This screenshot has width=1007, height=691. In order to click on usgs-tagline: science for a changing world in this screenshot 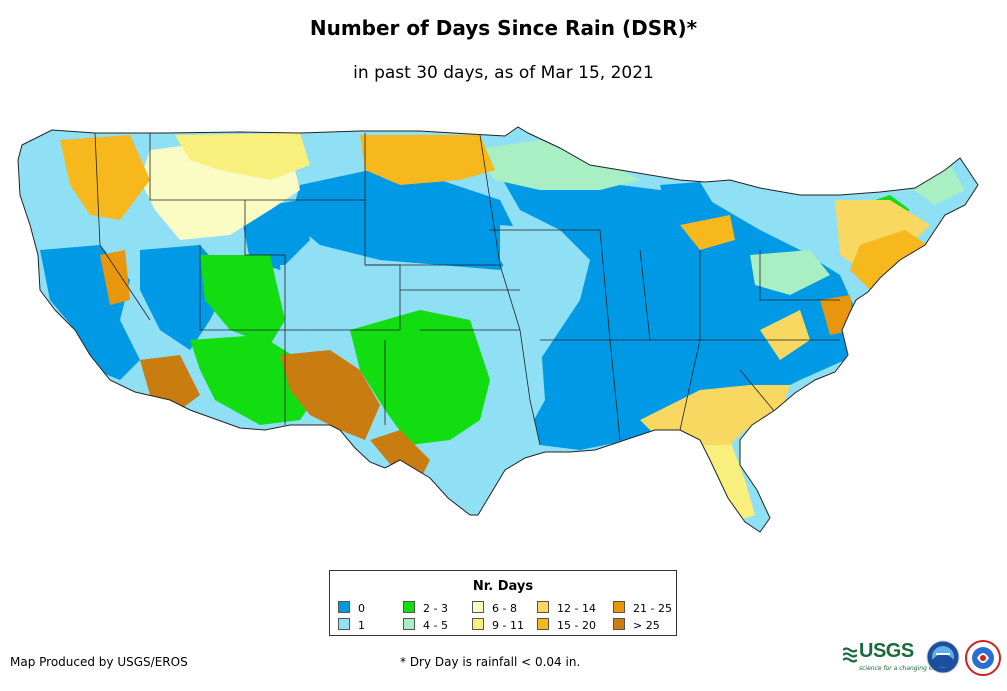, I will do `click(902, 668)`.